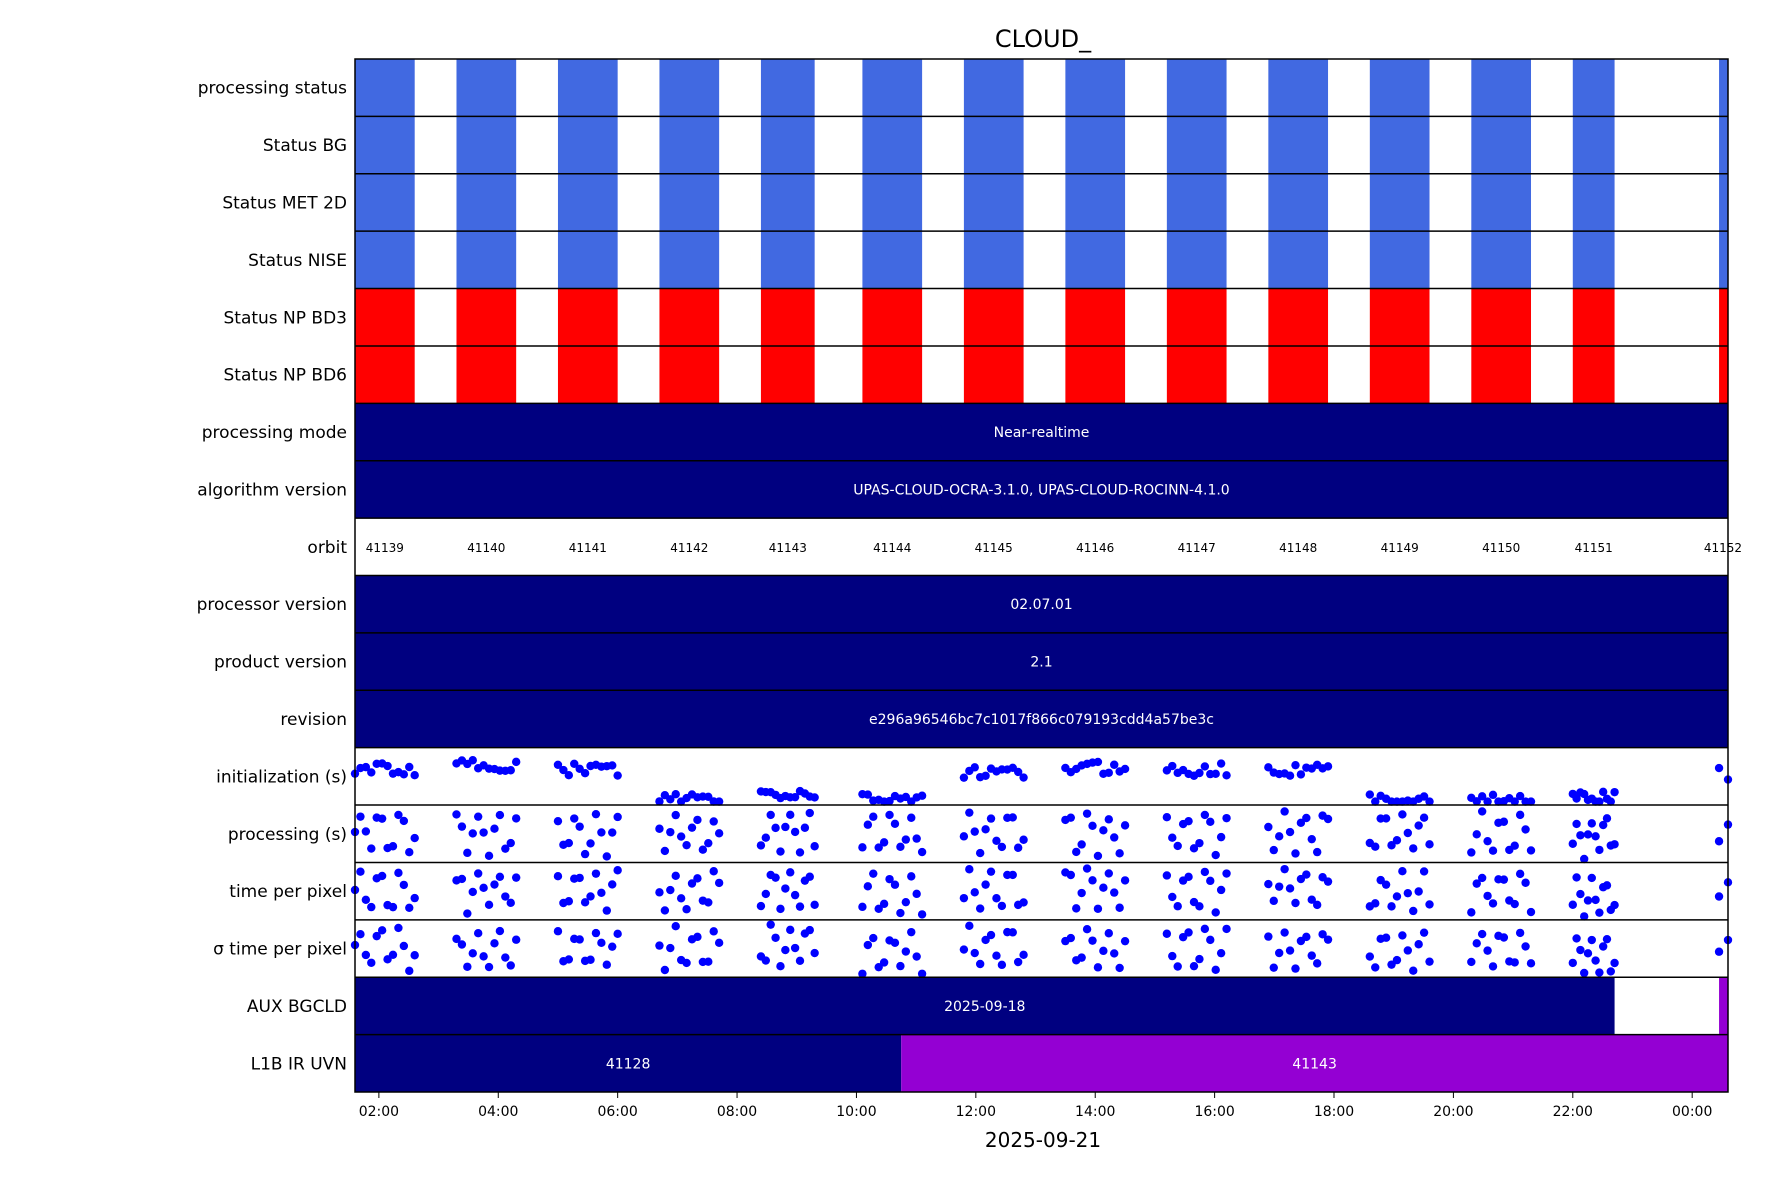 The height and width of the screenshot is (1181, 1771). I want to click on orbit-label: 41140, so click(486, 548).